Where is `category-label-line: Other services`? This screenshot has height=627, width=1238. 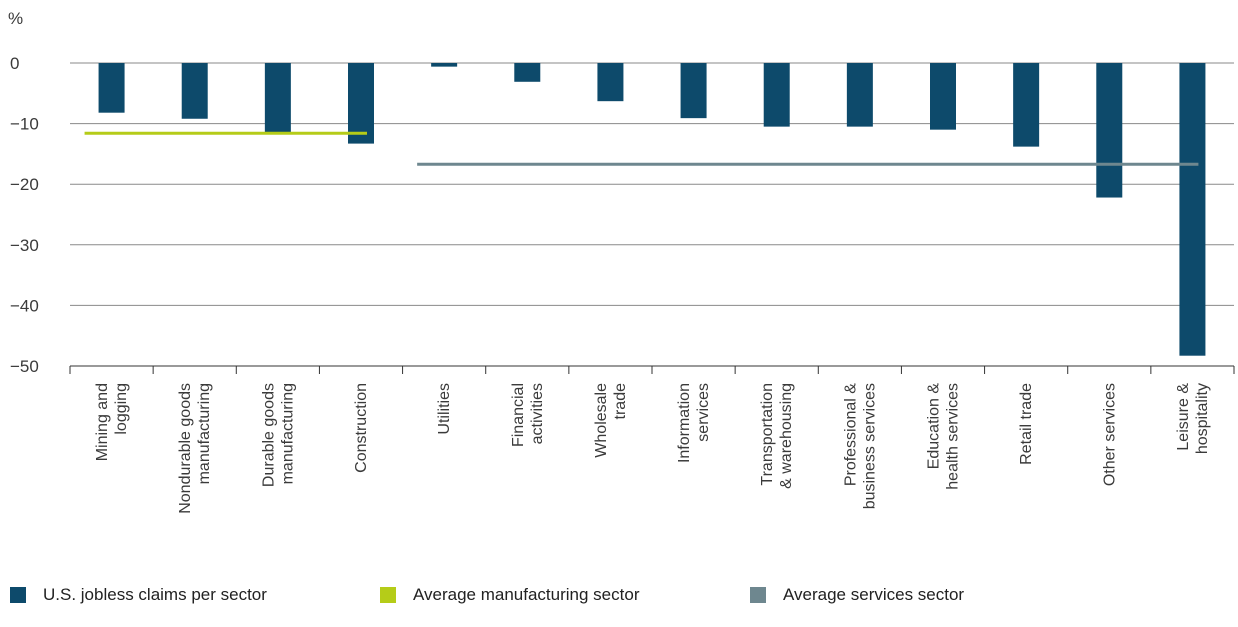
category-label-line: Other services is located at coordinates (1109, 434).